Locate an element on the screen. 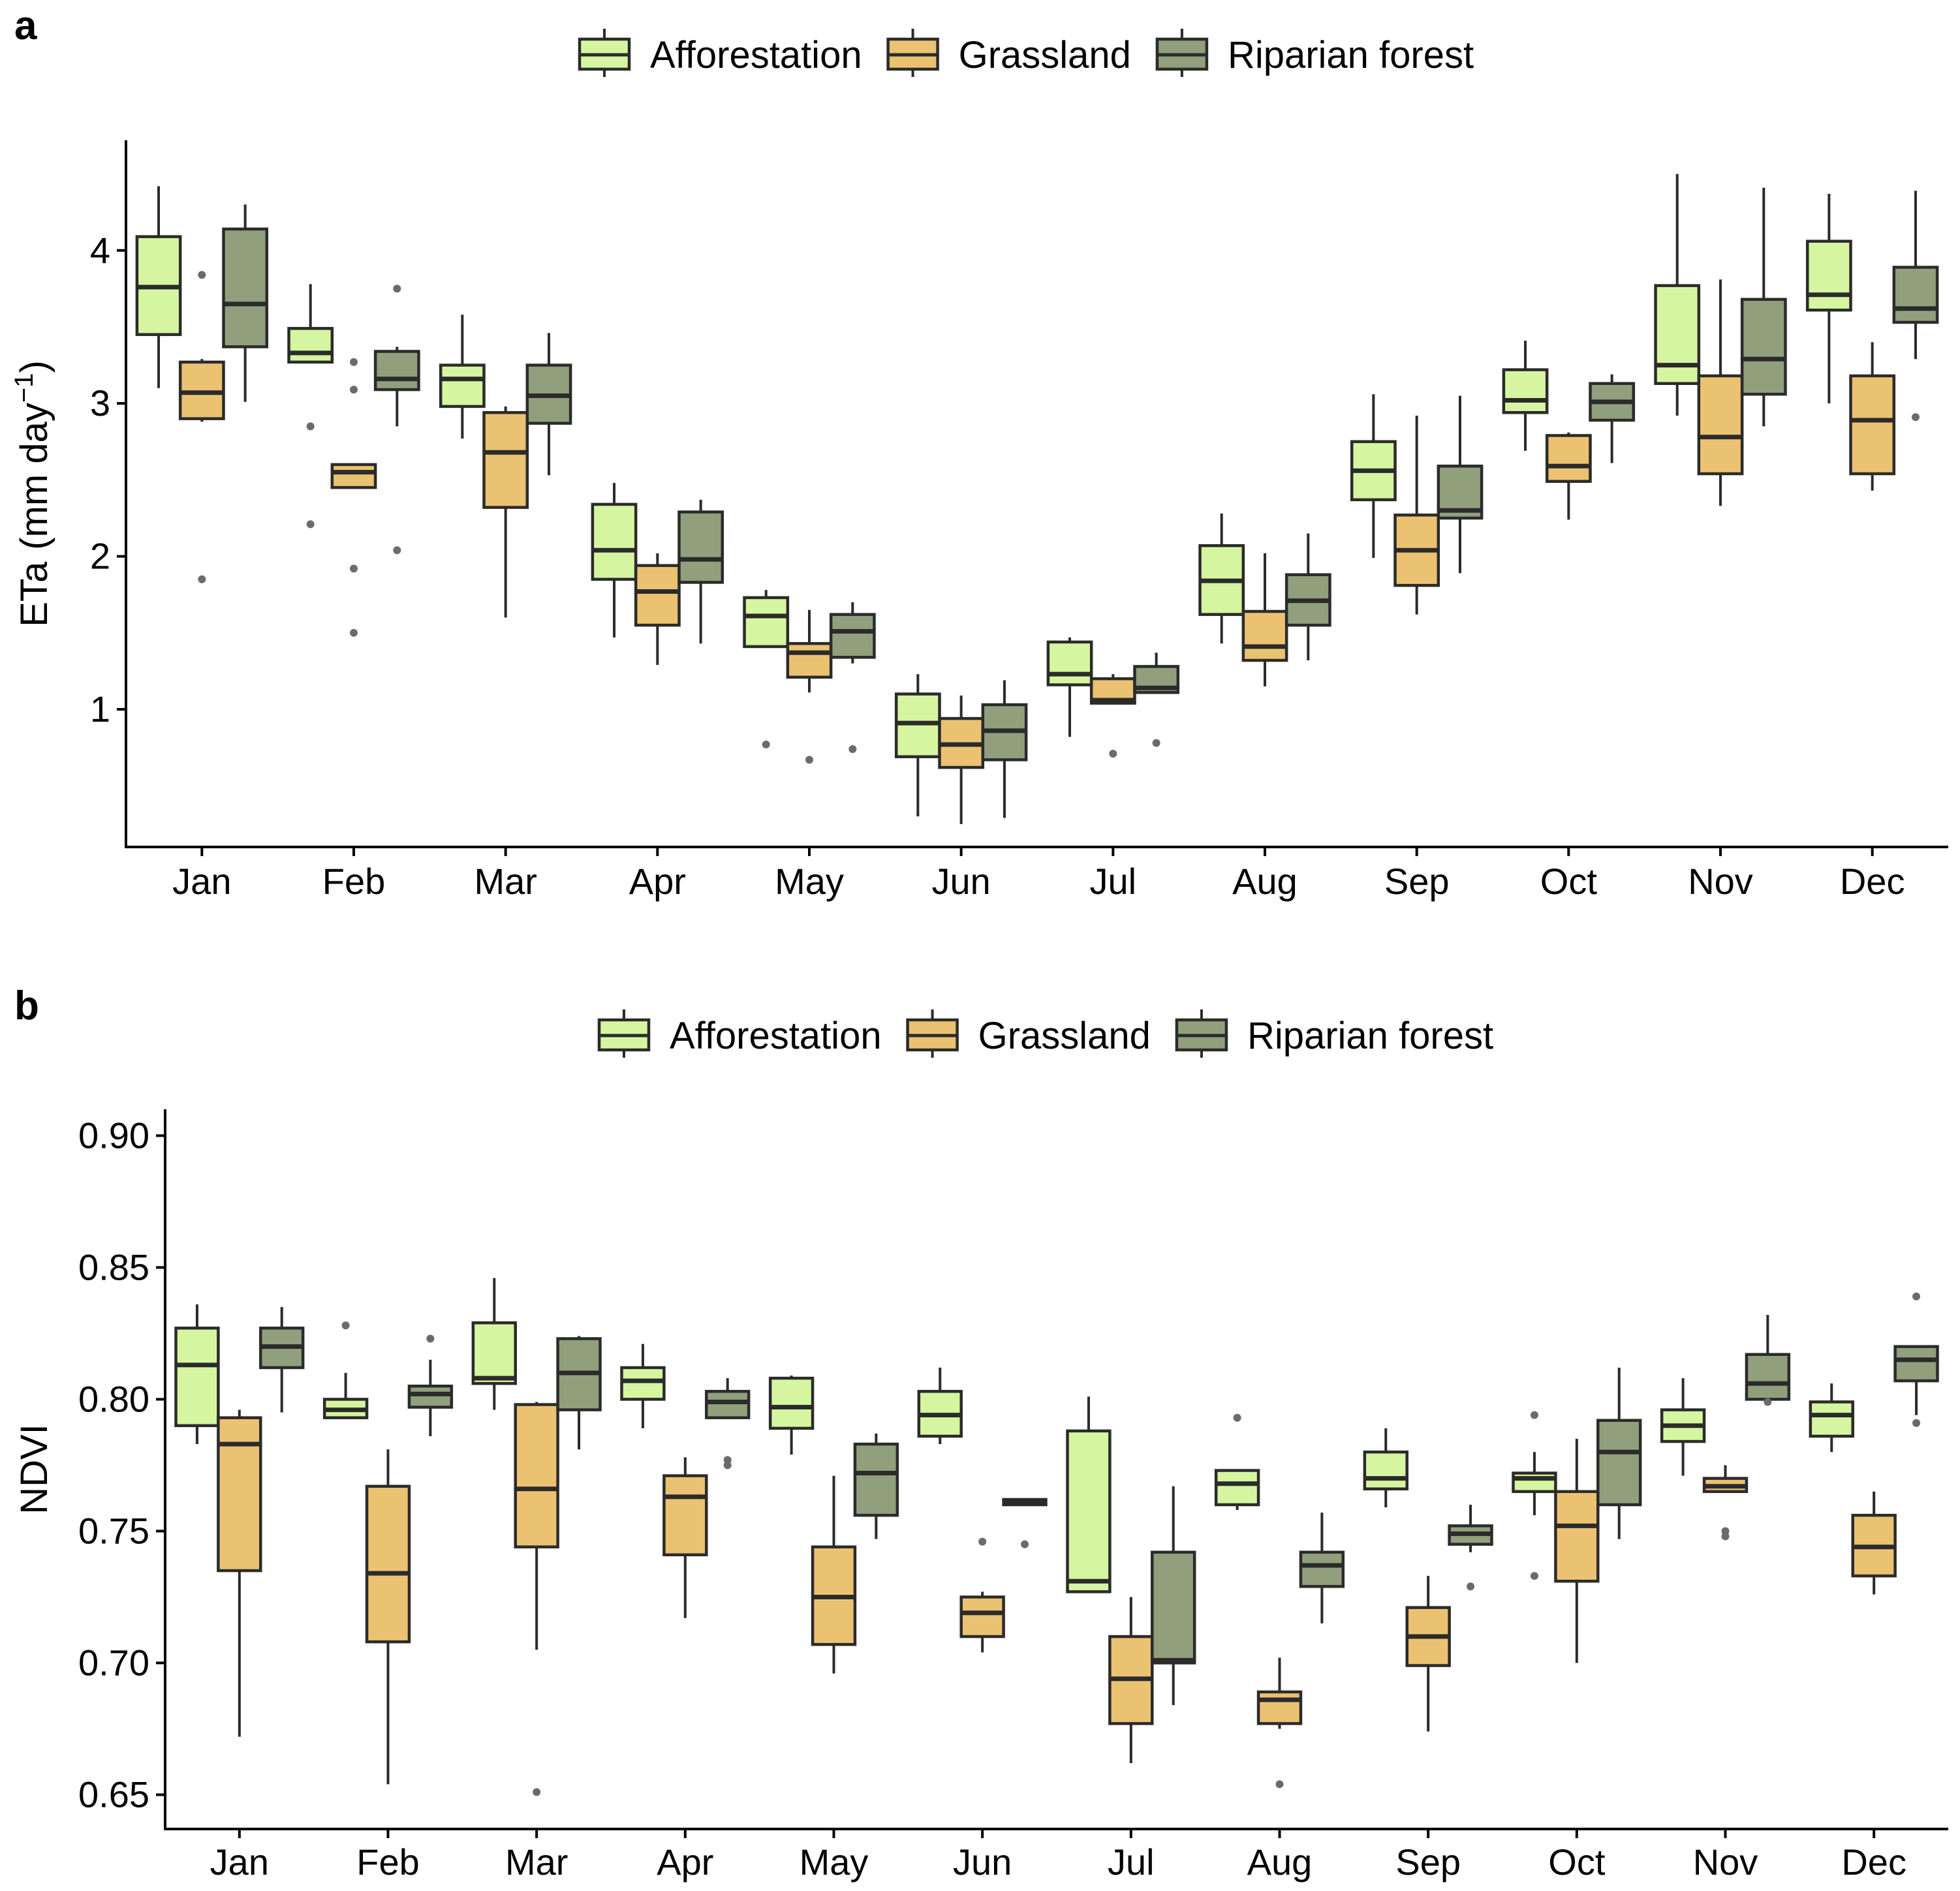  x-tick-label: Dec is located at coordinates (1872, 881).